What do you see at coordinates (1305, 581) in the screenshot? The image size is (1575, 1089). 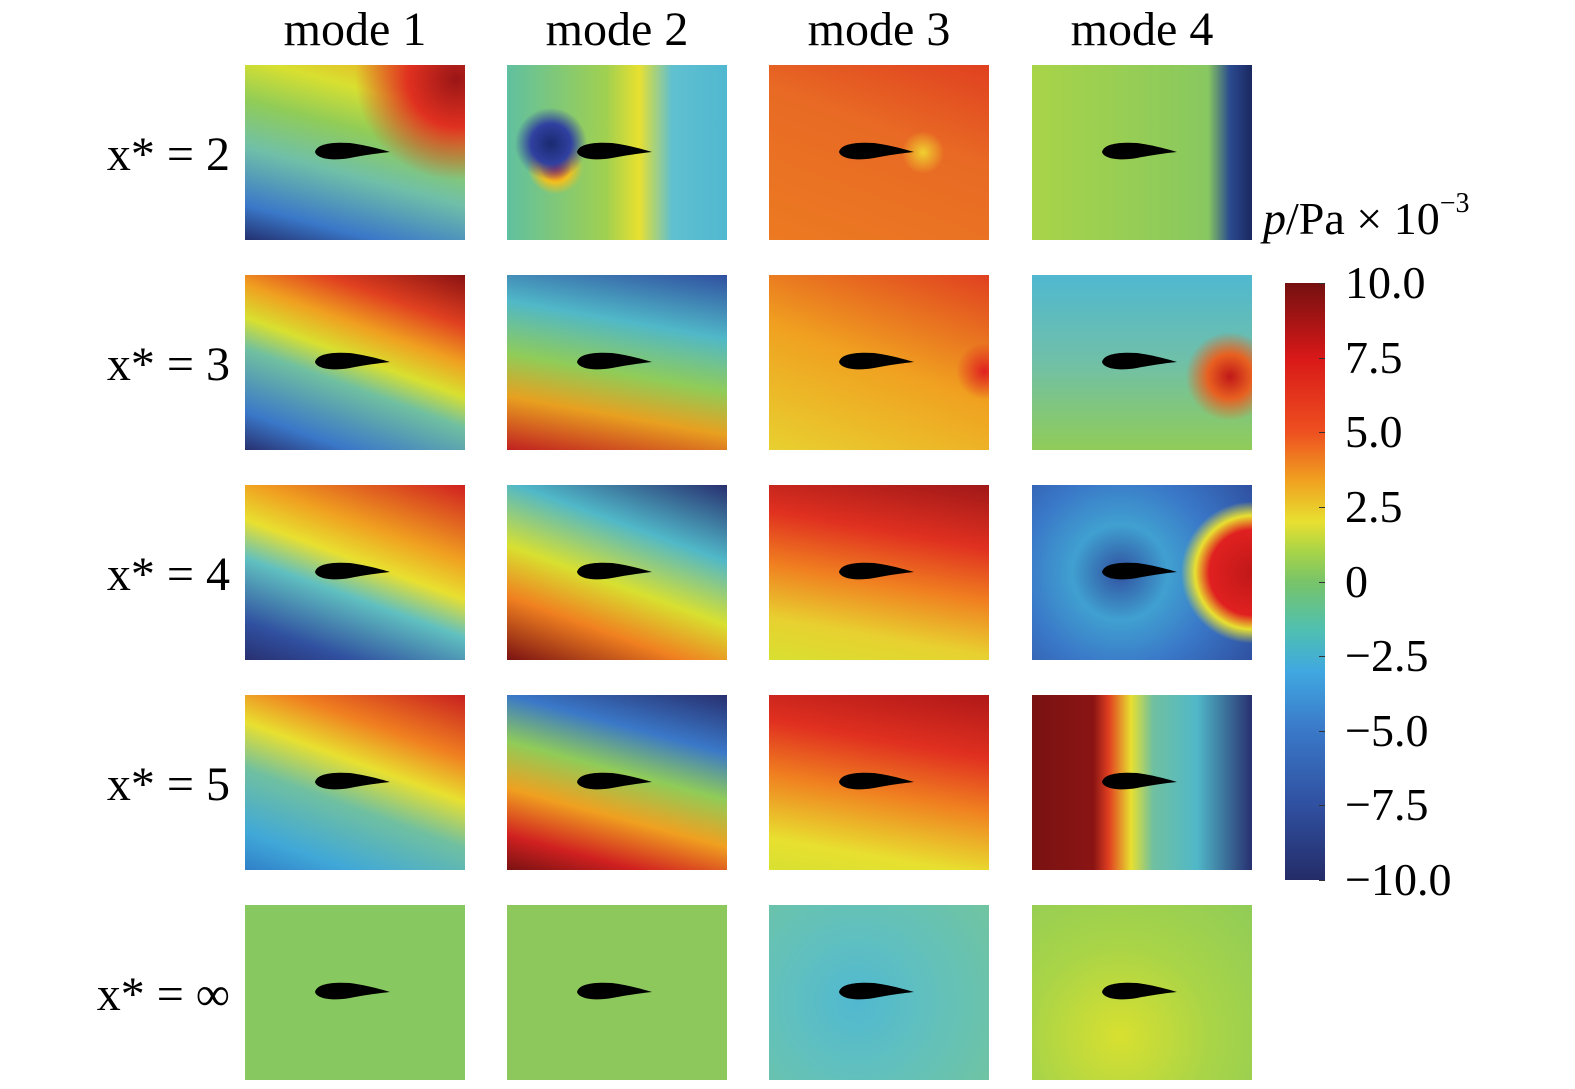 I see `colorbar` at bounding box center [1305, 581].